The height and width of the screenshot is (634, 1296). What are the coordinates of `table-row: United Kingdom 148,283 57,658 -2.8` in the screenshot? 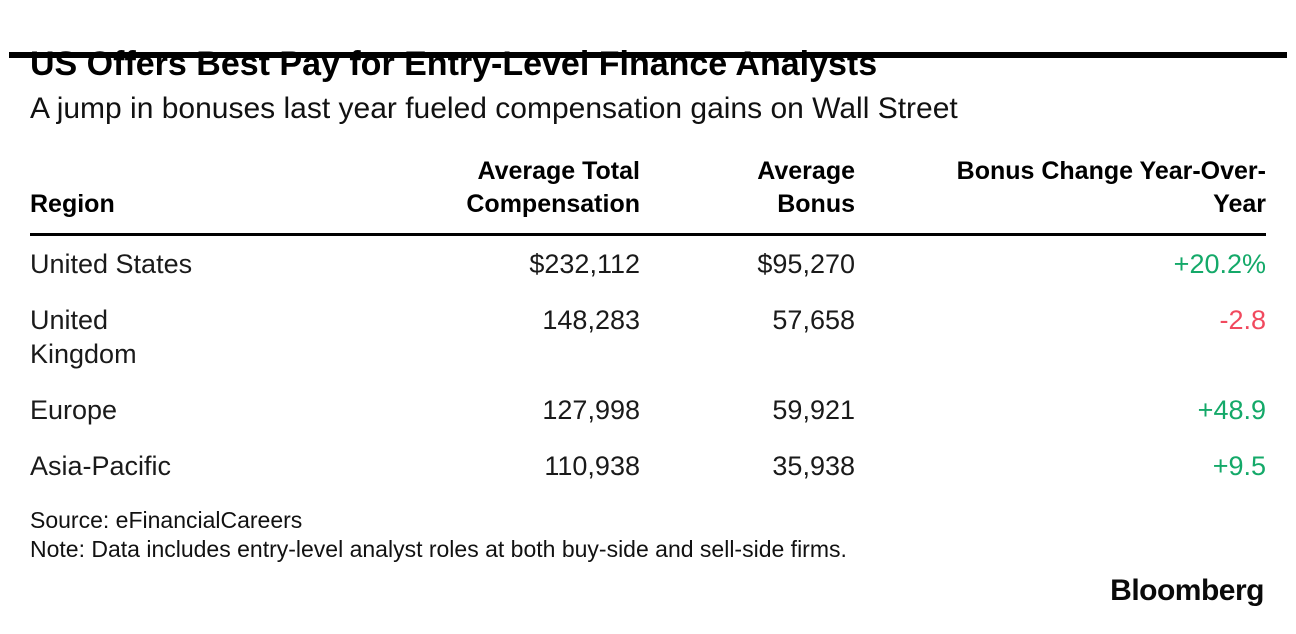 It's located at (648, 337).